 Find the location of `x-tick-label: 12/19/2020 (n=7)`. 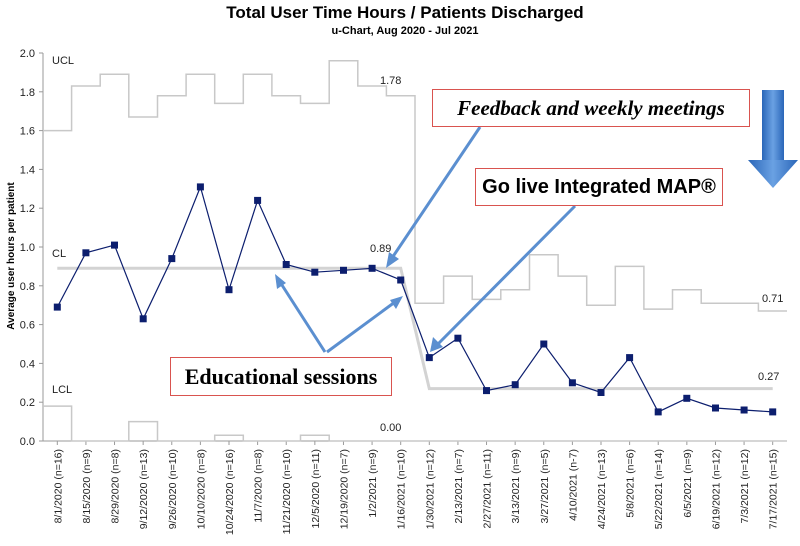

x-tick-label: 12/19/2020 (n=7) is located at coordinates (344, 489).